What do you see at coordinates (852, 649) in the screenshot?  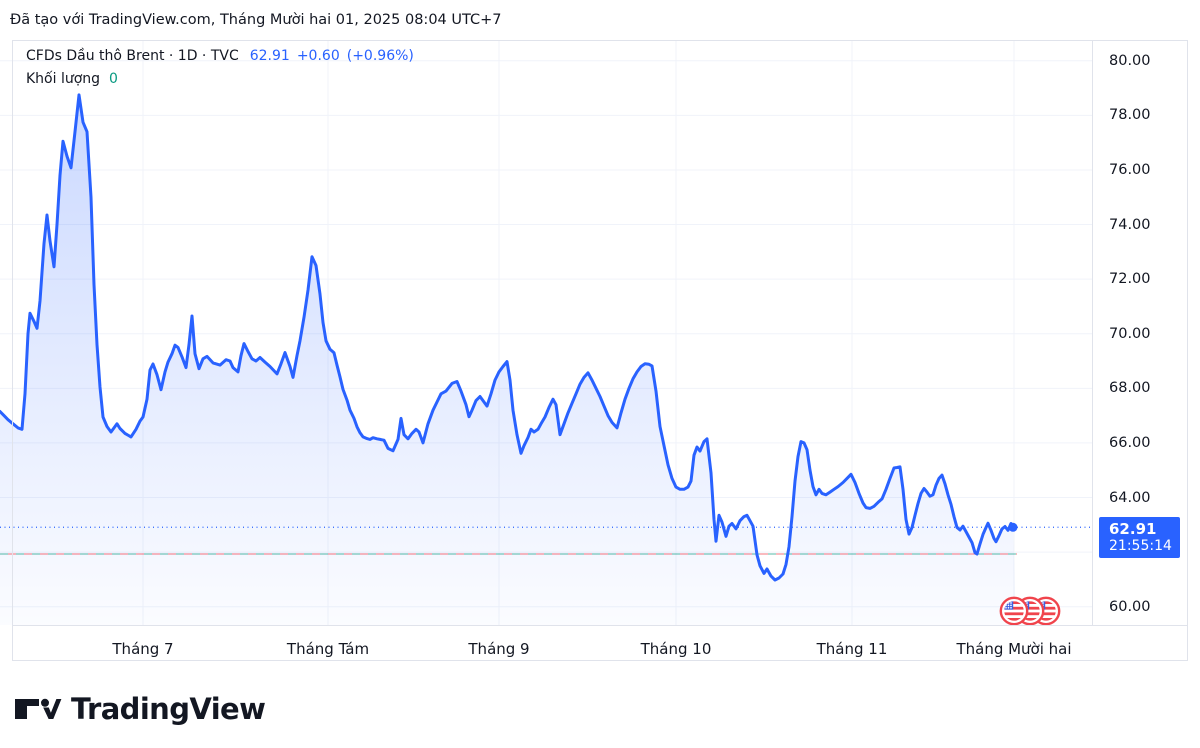 I see `time-axis-label: Tháng 11` at bounding box center [852, 649].